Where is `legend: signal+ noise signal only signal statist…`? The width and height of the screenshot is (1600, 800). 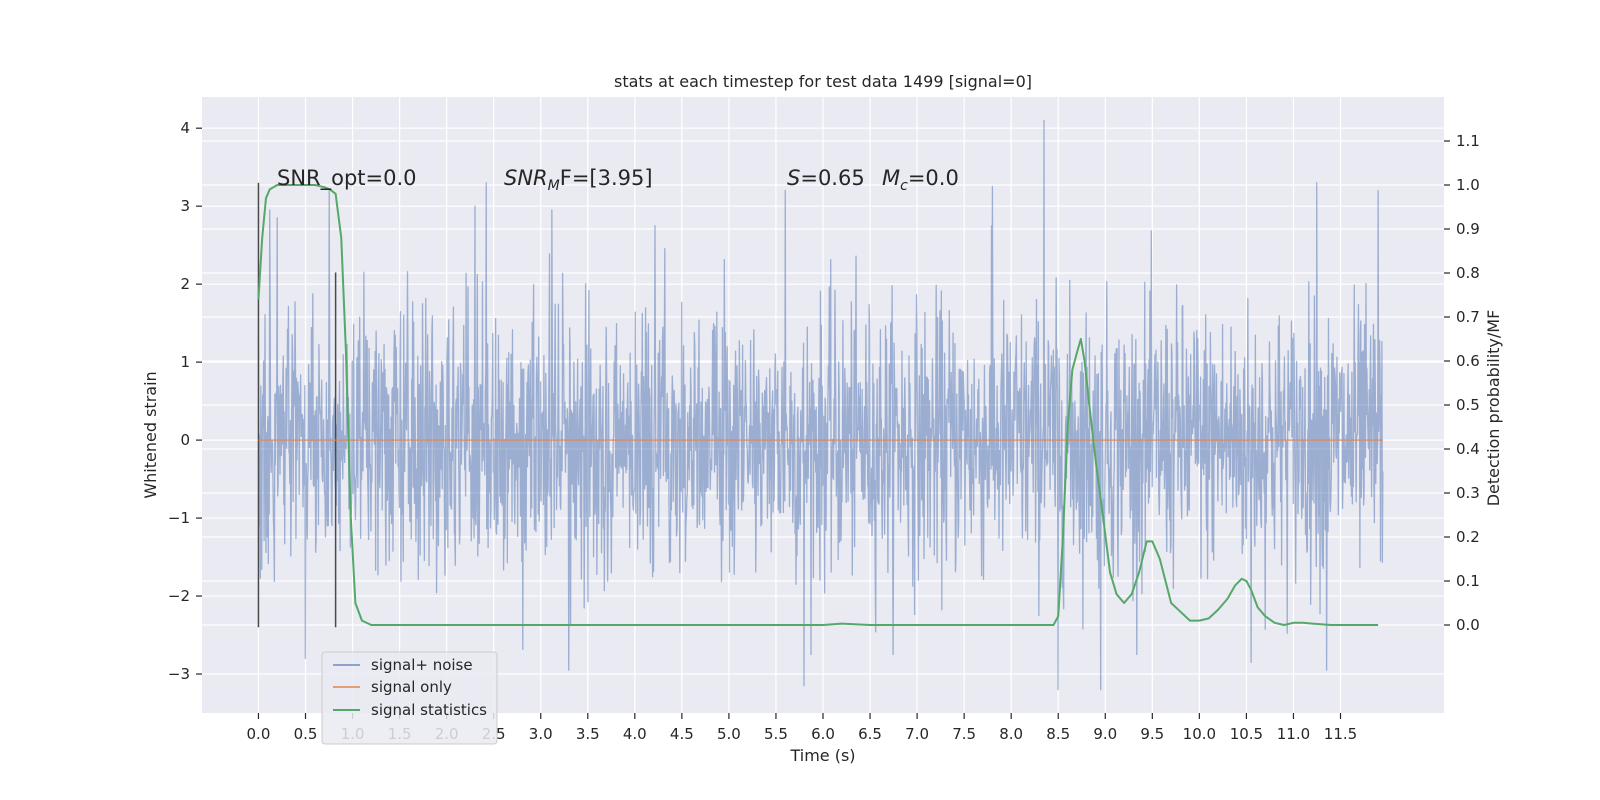 legend: signal+ noise signal only signal statist… is located at coordinates (409, 698).